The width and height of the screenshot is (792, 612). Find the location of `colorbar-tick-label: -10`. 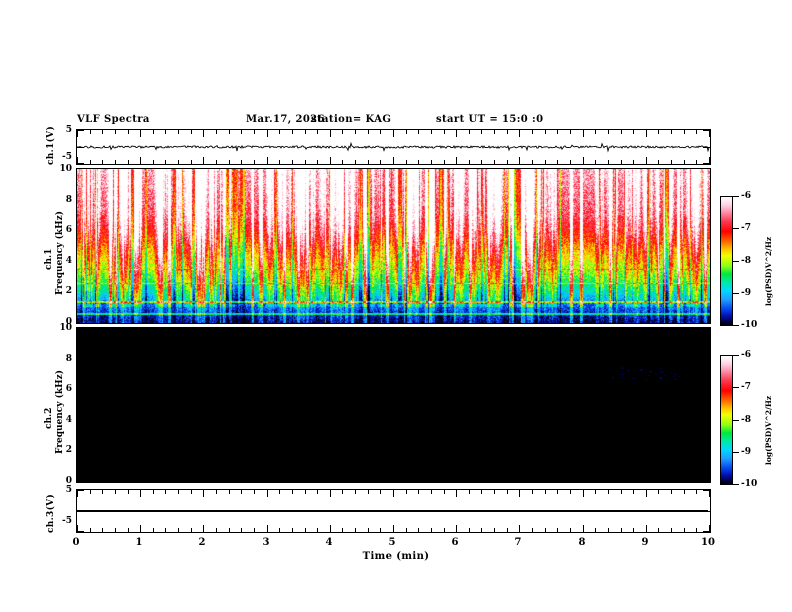

colorbar-tick-label: -10 is located at coordinates (749, 484).